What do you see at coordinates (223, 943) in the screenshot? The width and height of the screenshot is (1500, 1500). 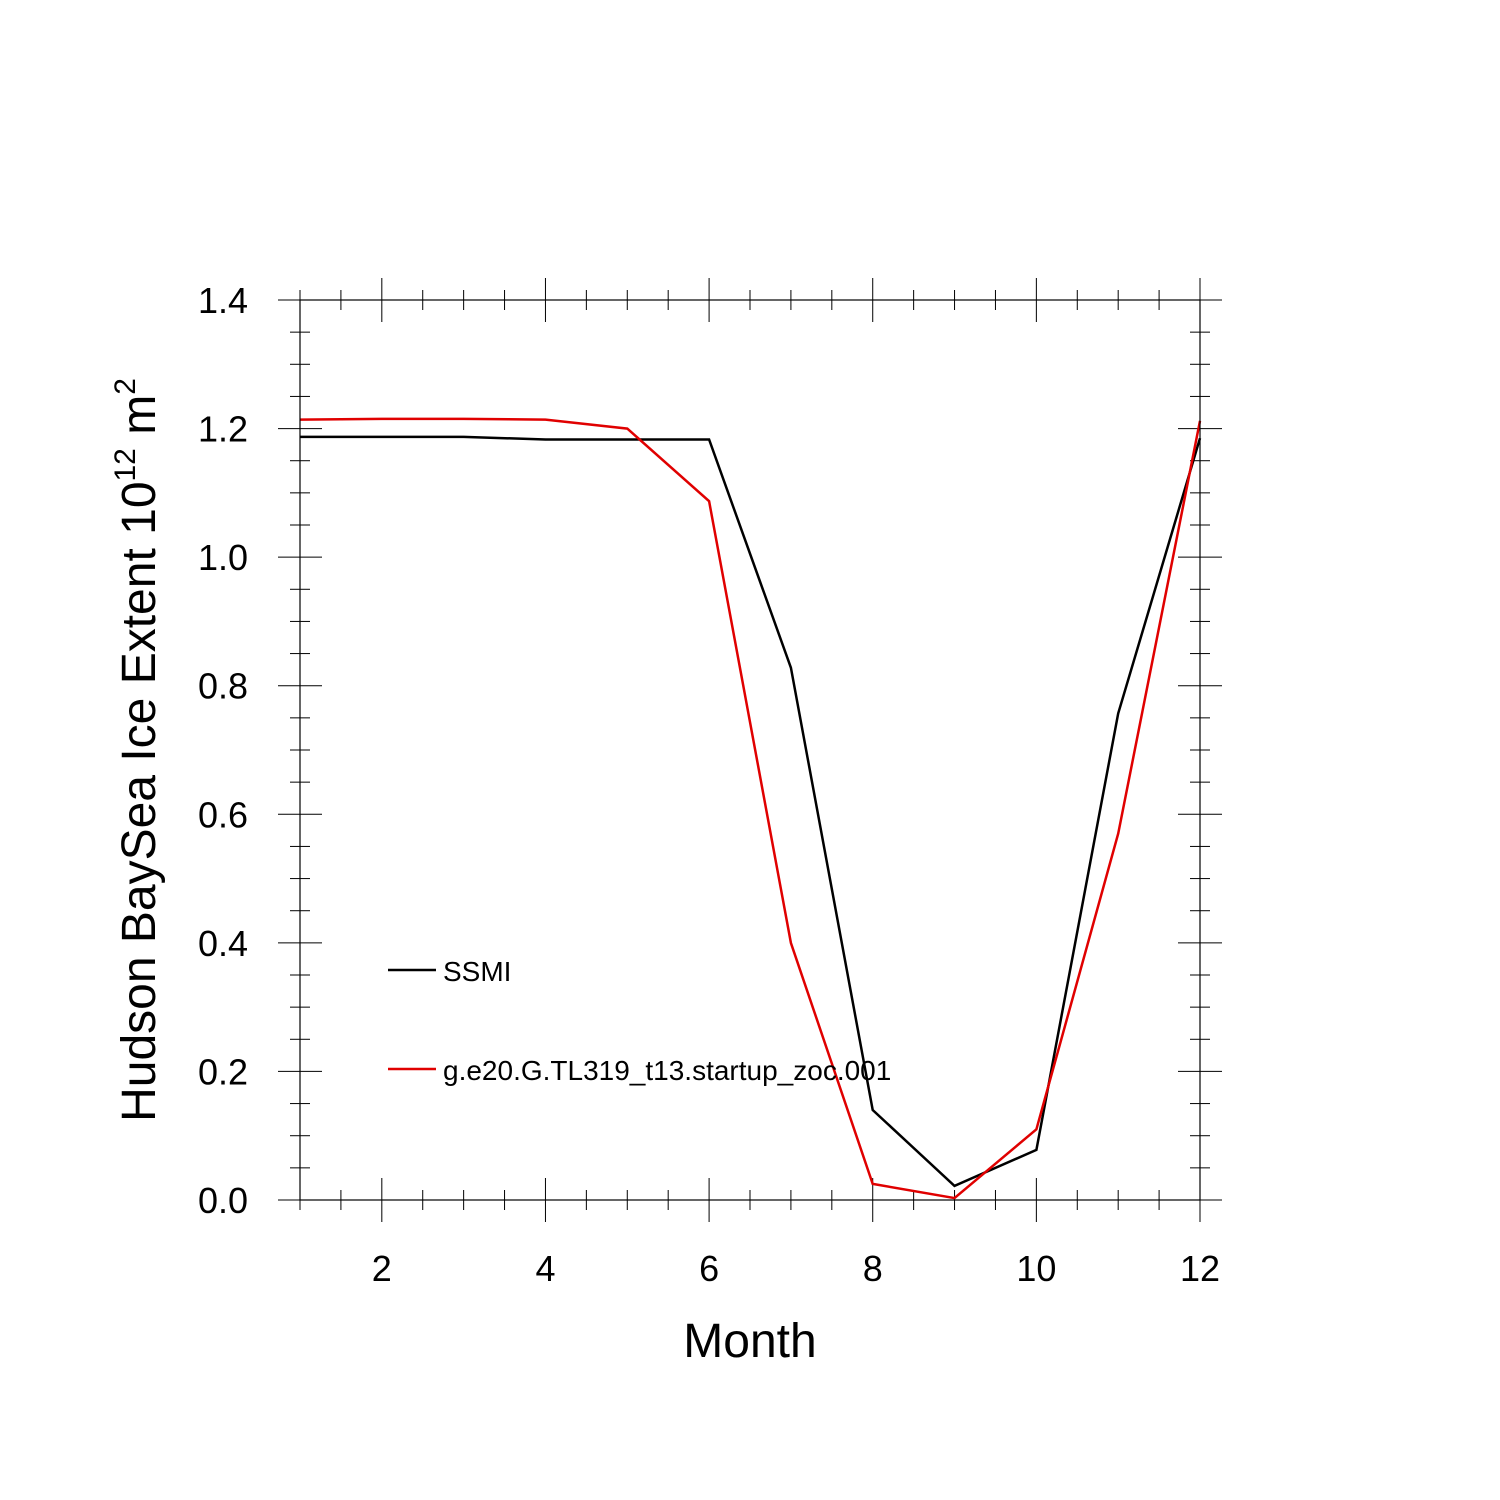 I see `y-tick-label: 0.4` at bounding box center [223, 943].